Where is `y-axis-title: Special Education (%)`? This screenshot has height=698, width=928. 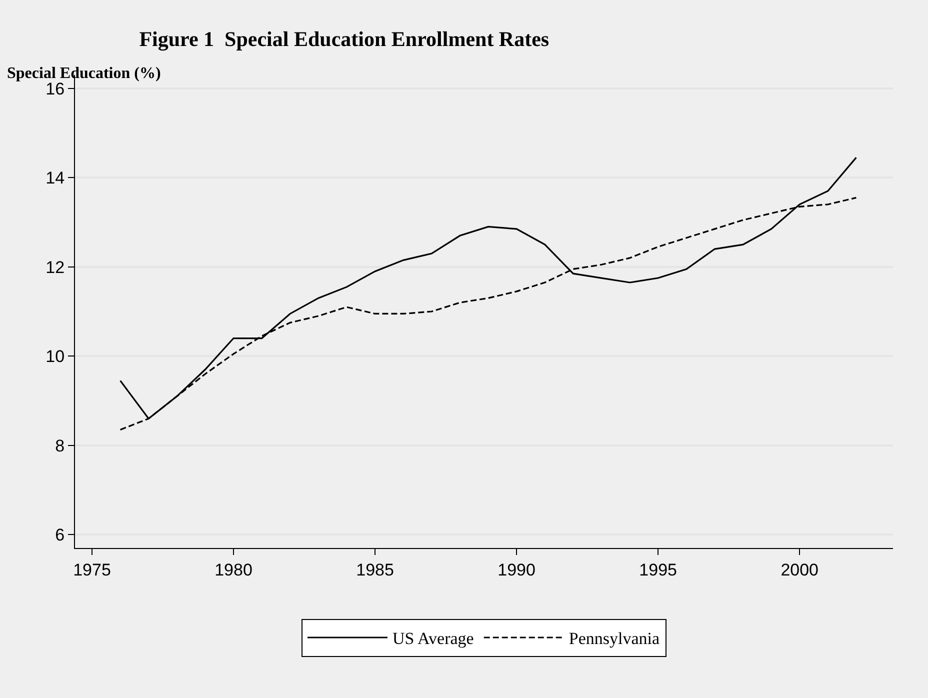 y-axis-title: Special Education (%) is located at coordinates (84, 73).